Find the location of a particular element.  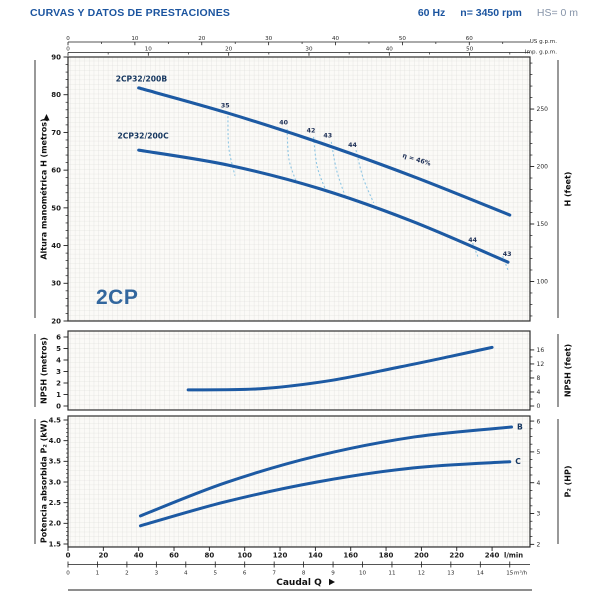

power-hp-tick-label: 6 is located at coordinates (539, 421).